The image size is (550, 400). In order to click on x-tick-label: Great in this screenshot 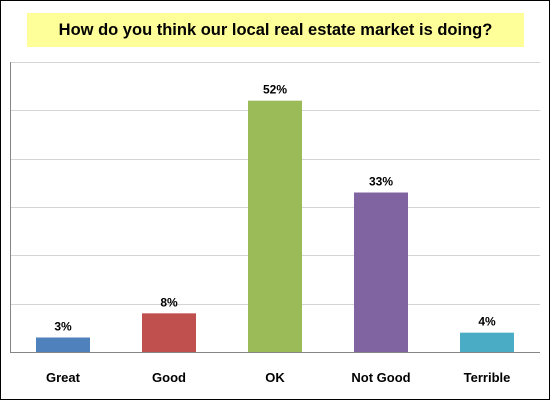, I will do `click(63, 377)`.